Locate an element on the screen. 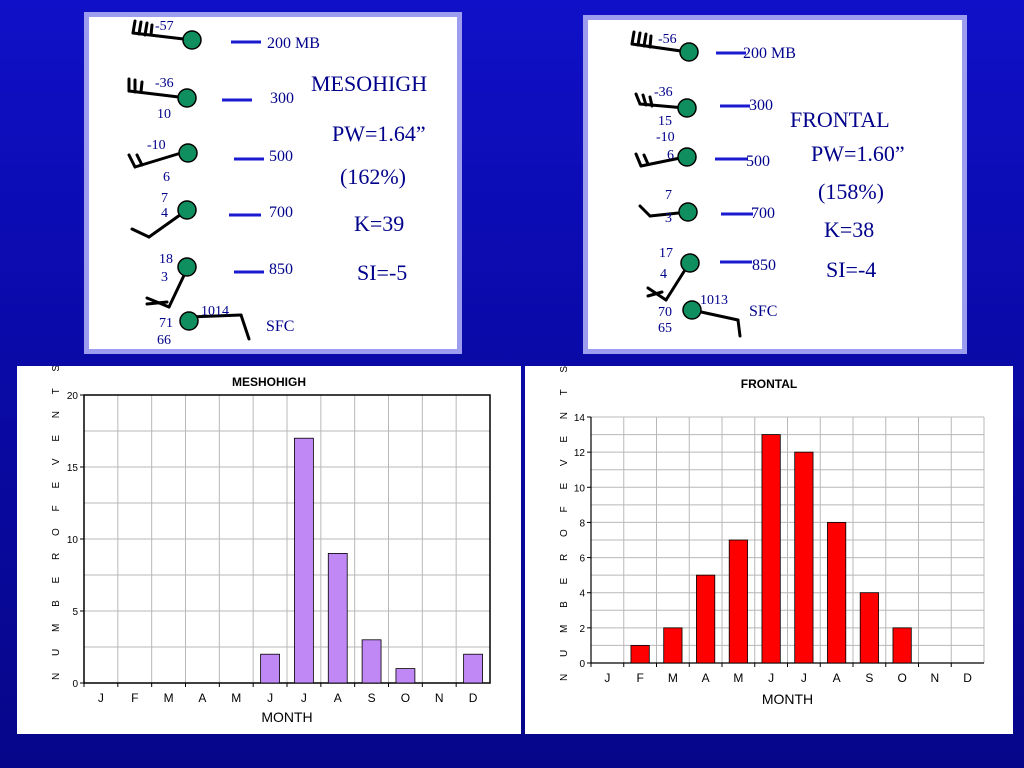 This screenshot has width=1024, height=768. station-pressure: 1013 is located at coordinates (714, 300).